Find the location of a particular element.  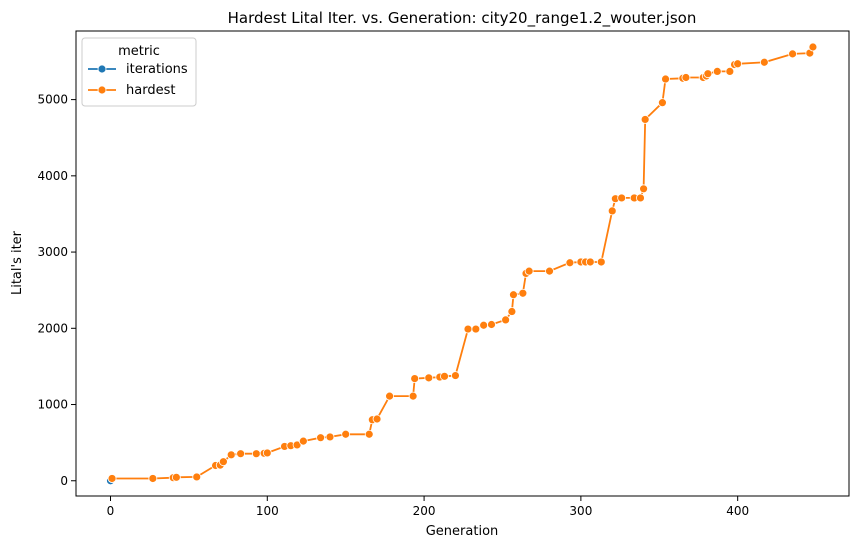

y-tick-label: 0 is located at coordinates (64, 481).